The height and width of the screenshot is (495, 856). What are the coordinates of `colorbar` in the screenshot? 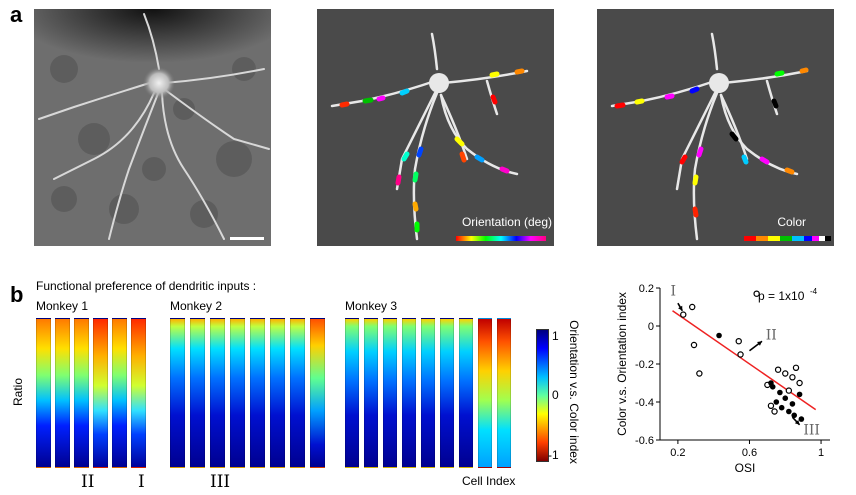 It's located at (542, 395).